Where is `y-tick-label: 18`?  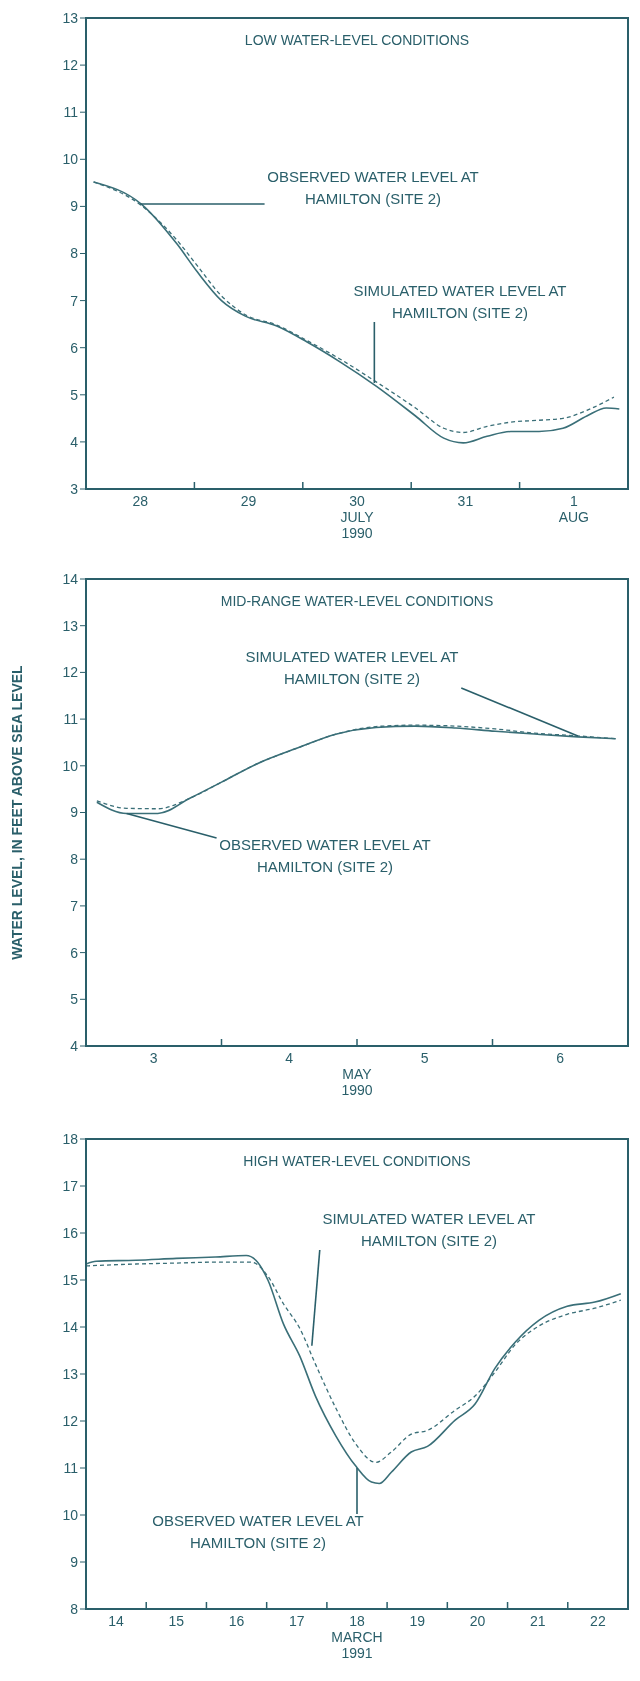 y-tick-label: 18 is located at coordinates (70, 1138).